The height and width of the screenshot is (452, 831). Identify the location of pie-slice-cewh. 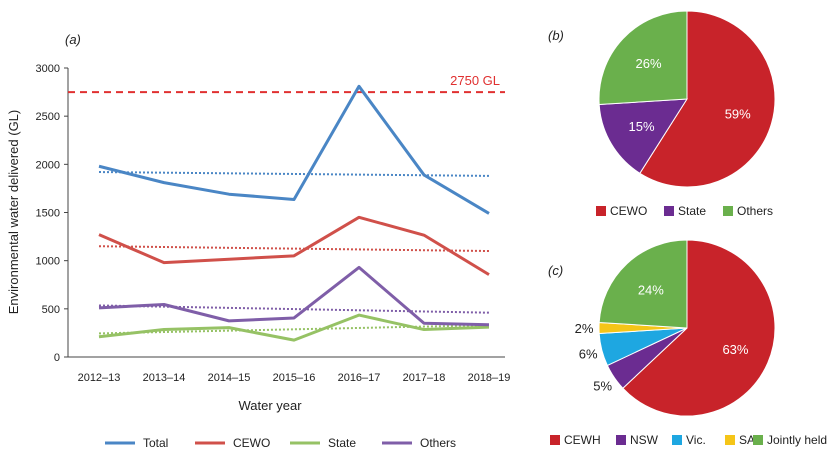
(699, 328).